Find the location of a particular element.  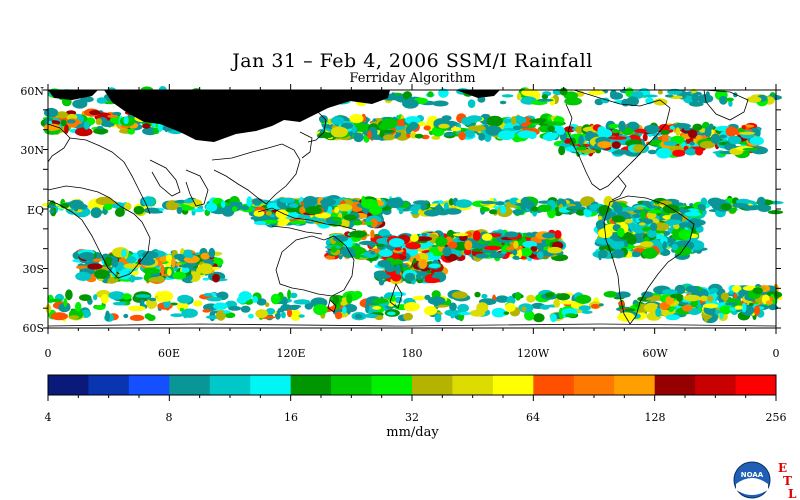

lat-label-60n: 60N is located at coordinates (32, 91).